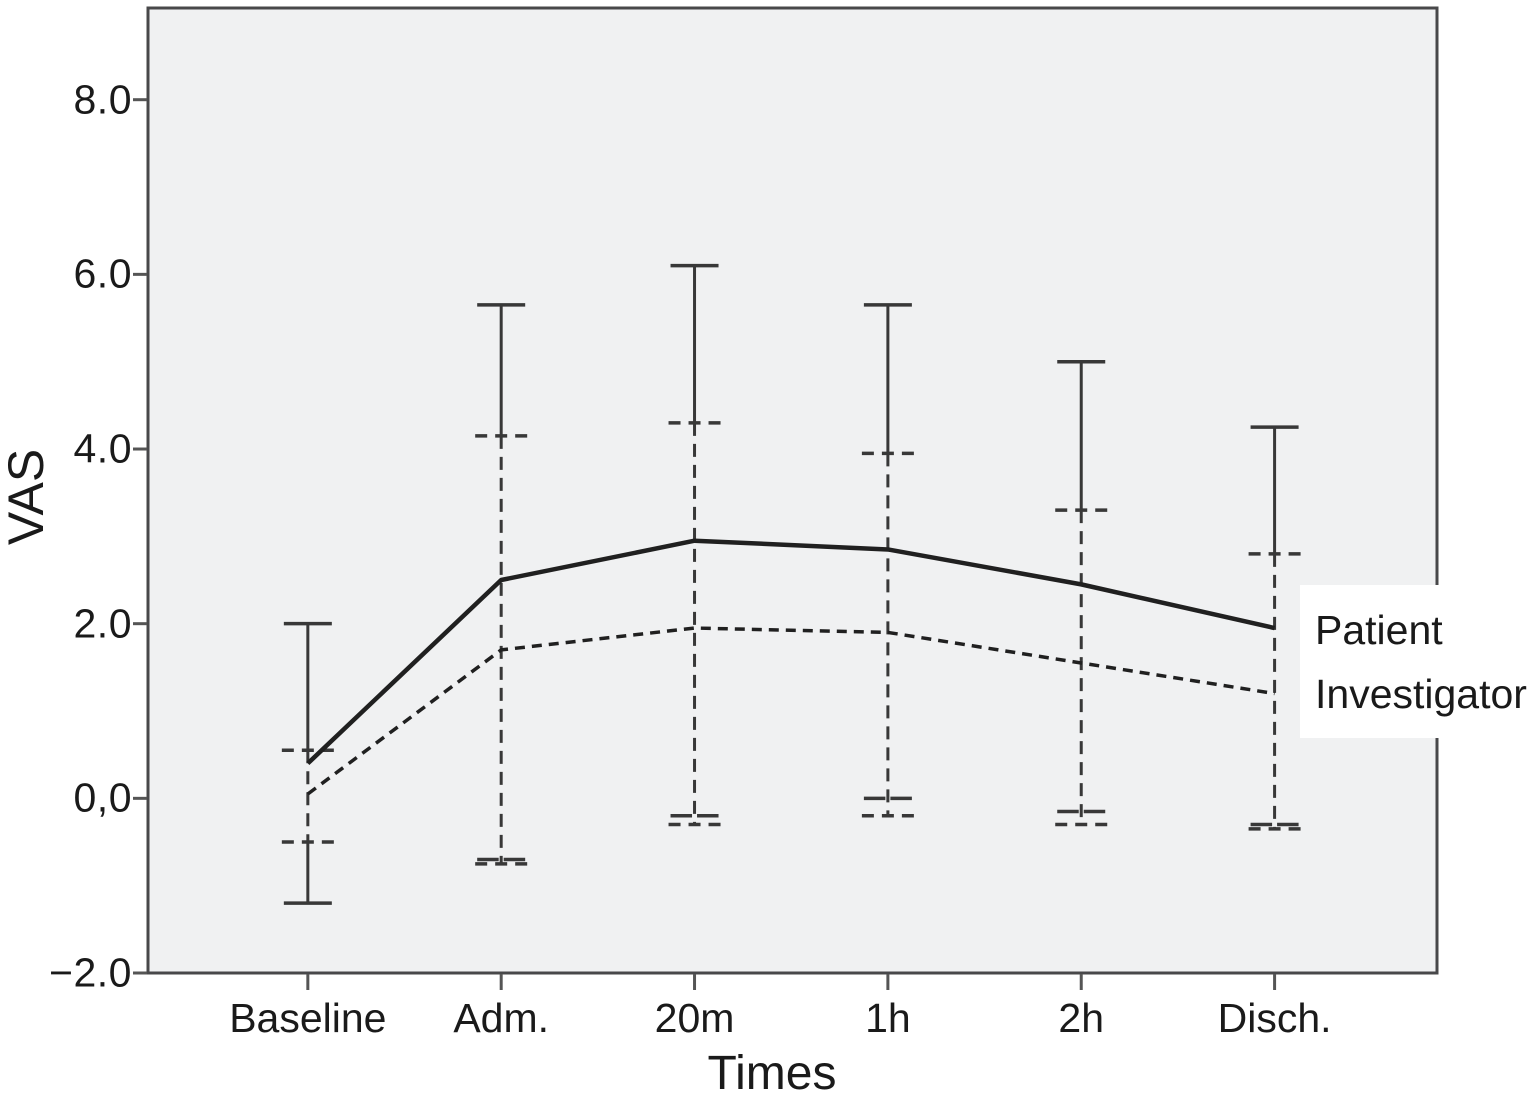 Image resolution: width=1527 pixels, height=1102 pixels. What do you see at coordinates (1081, 1018) in the screenshot?
I see `x-tick-label: 2h` at bounding box center [1081, 1018].